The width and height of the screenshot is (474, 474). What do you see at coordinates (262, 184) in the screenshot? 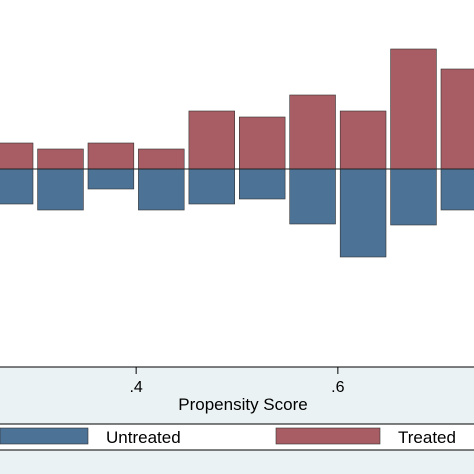
I see `bar-untreated-0.5` at bounding box center [262, 184].